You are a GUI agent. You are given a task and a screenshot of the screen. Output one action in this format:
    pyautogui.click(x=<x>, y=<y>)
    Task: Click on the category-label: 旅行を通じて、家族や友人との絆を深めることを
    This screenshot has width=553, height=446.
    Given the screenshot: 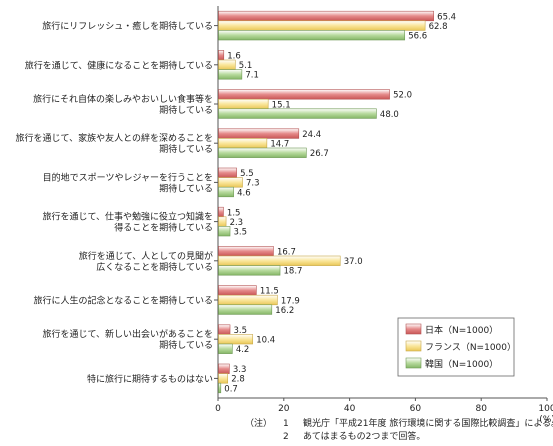 What is the action you would take?
    pyautogui.click(x=114, y=138)
    